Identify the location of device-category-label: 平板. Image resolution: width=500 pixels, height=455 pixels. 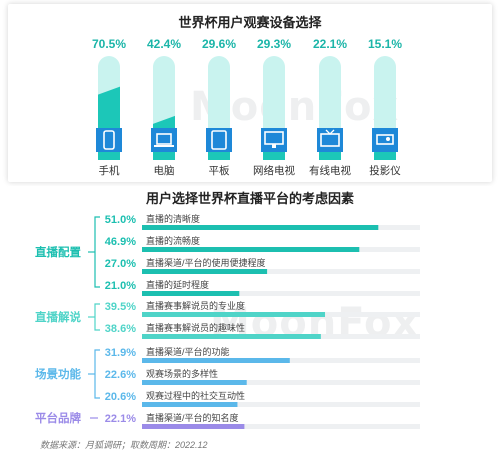
(219, 170).